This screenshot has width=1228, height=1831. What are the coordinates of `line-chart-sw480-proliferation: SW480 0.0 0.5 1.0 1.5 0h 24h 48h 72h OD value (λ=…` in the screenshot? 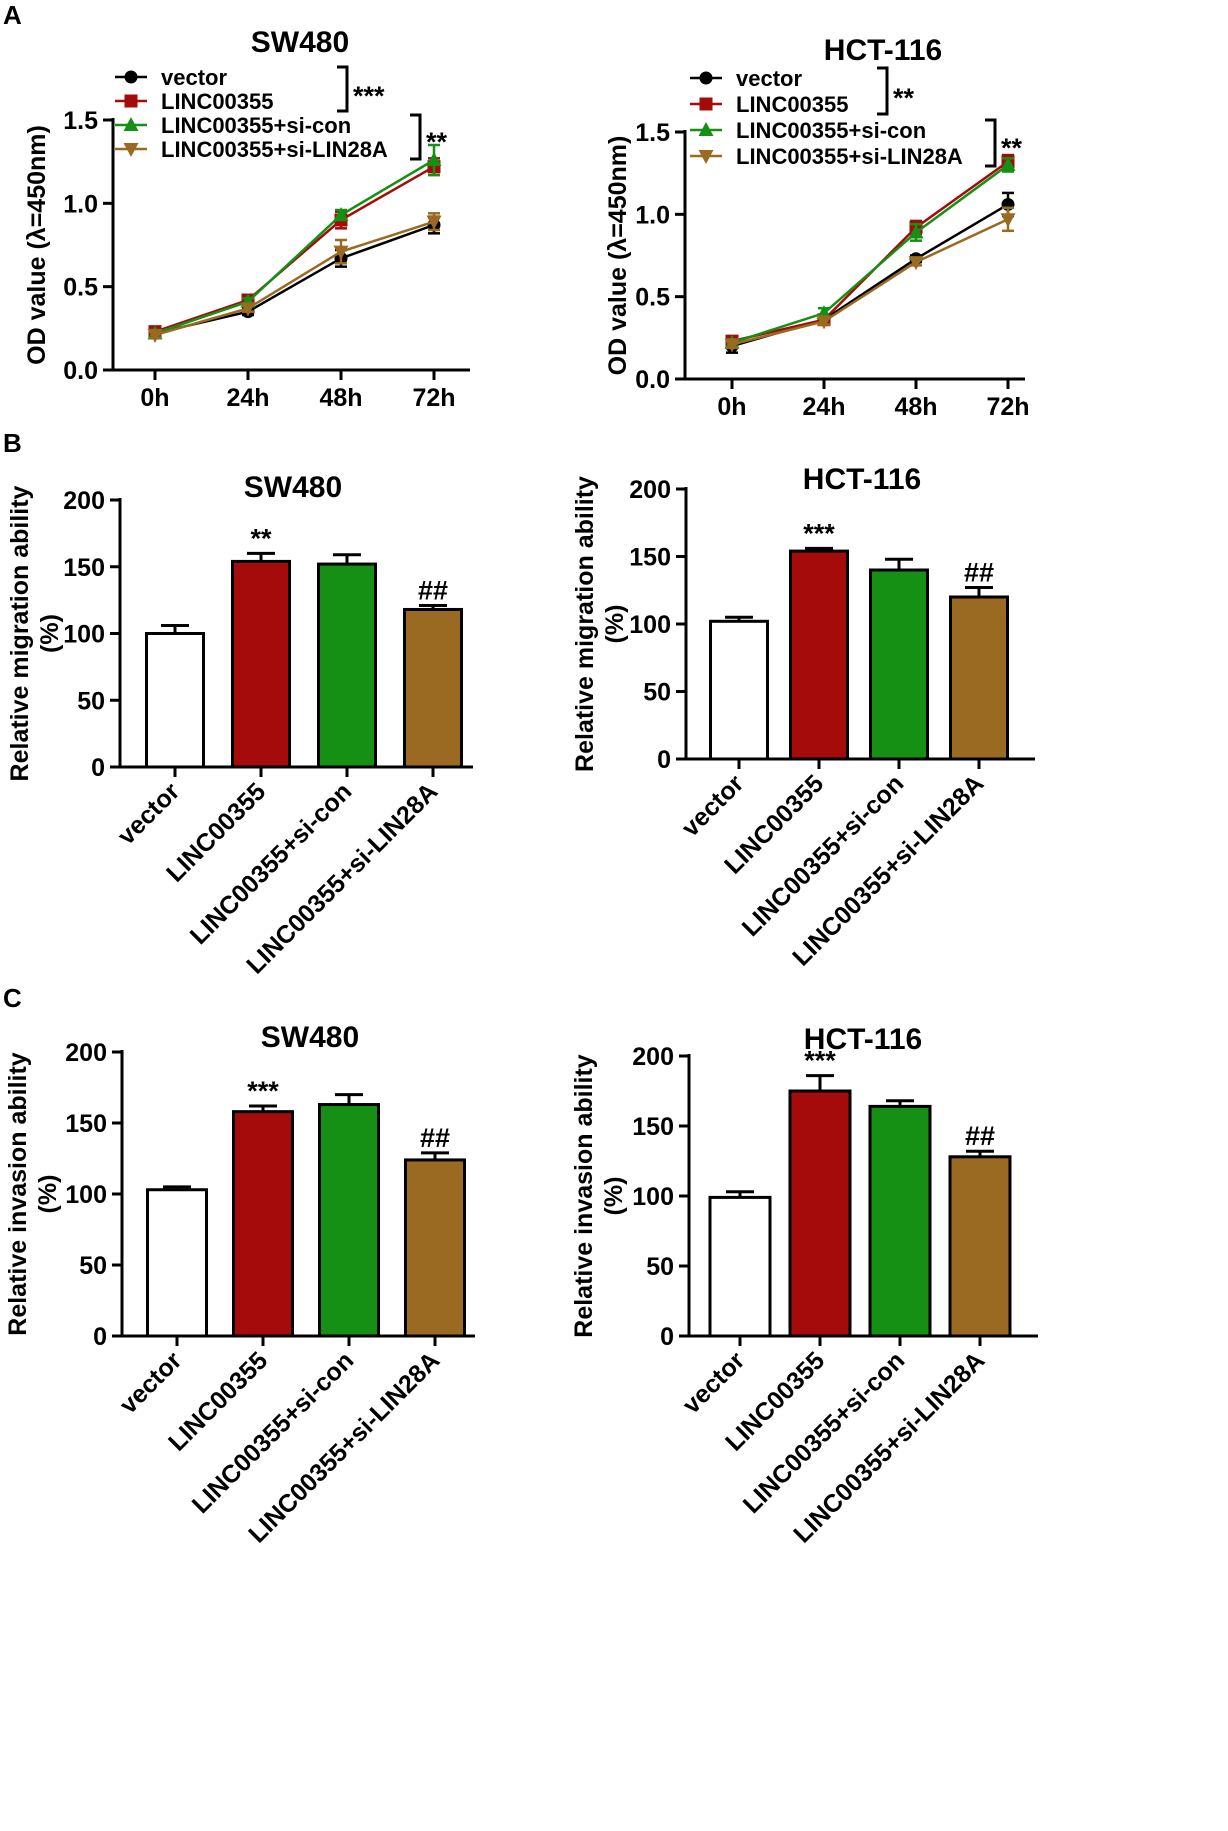 It's located at (280, 230).